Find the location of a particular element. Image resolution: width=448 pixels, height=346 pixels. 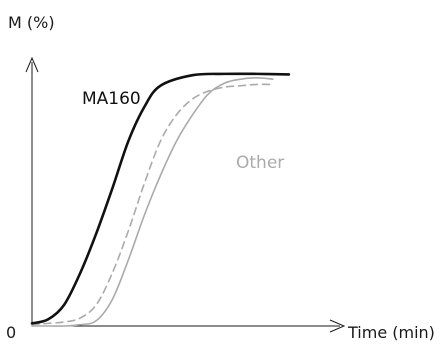

y-axis-label: M (%) is located at coordinates (31, 22).